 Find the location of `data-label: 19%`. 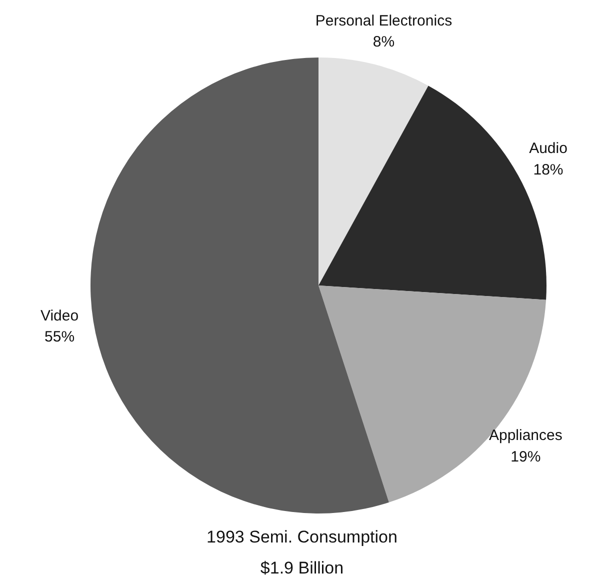

data-label: 19% is located at coordinates (525, 457).